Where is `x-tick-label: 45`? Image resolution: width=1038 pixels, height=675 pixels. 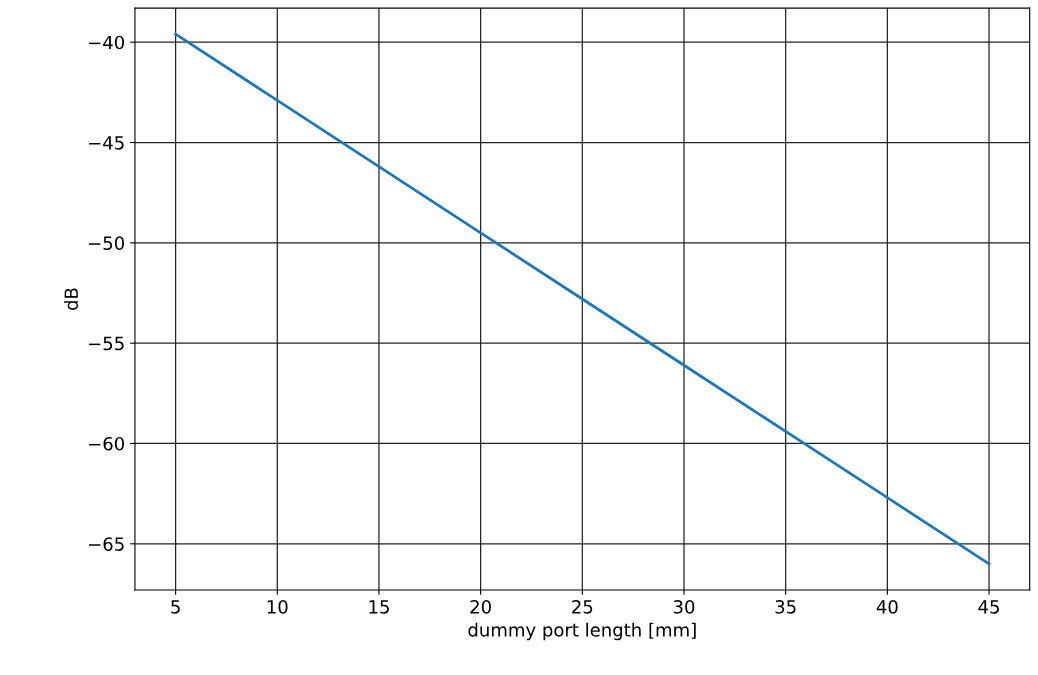 x-tick-label: 45 is located at coordinates (988, 607).